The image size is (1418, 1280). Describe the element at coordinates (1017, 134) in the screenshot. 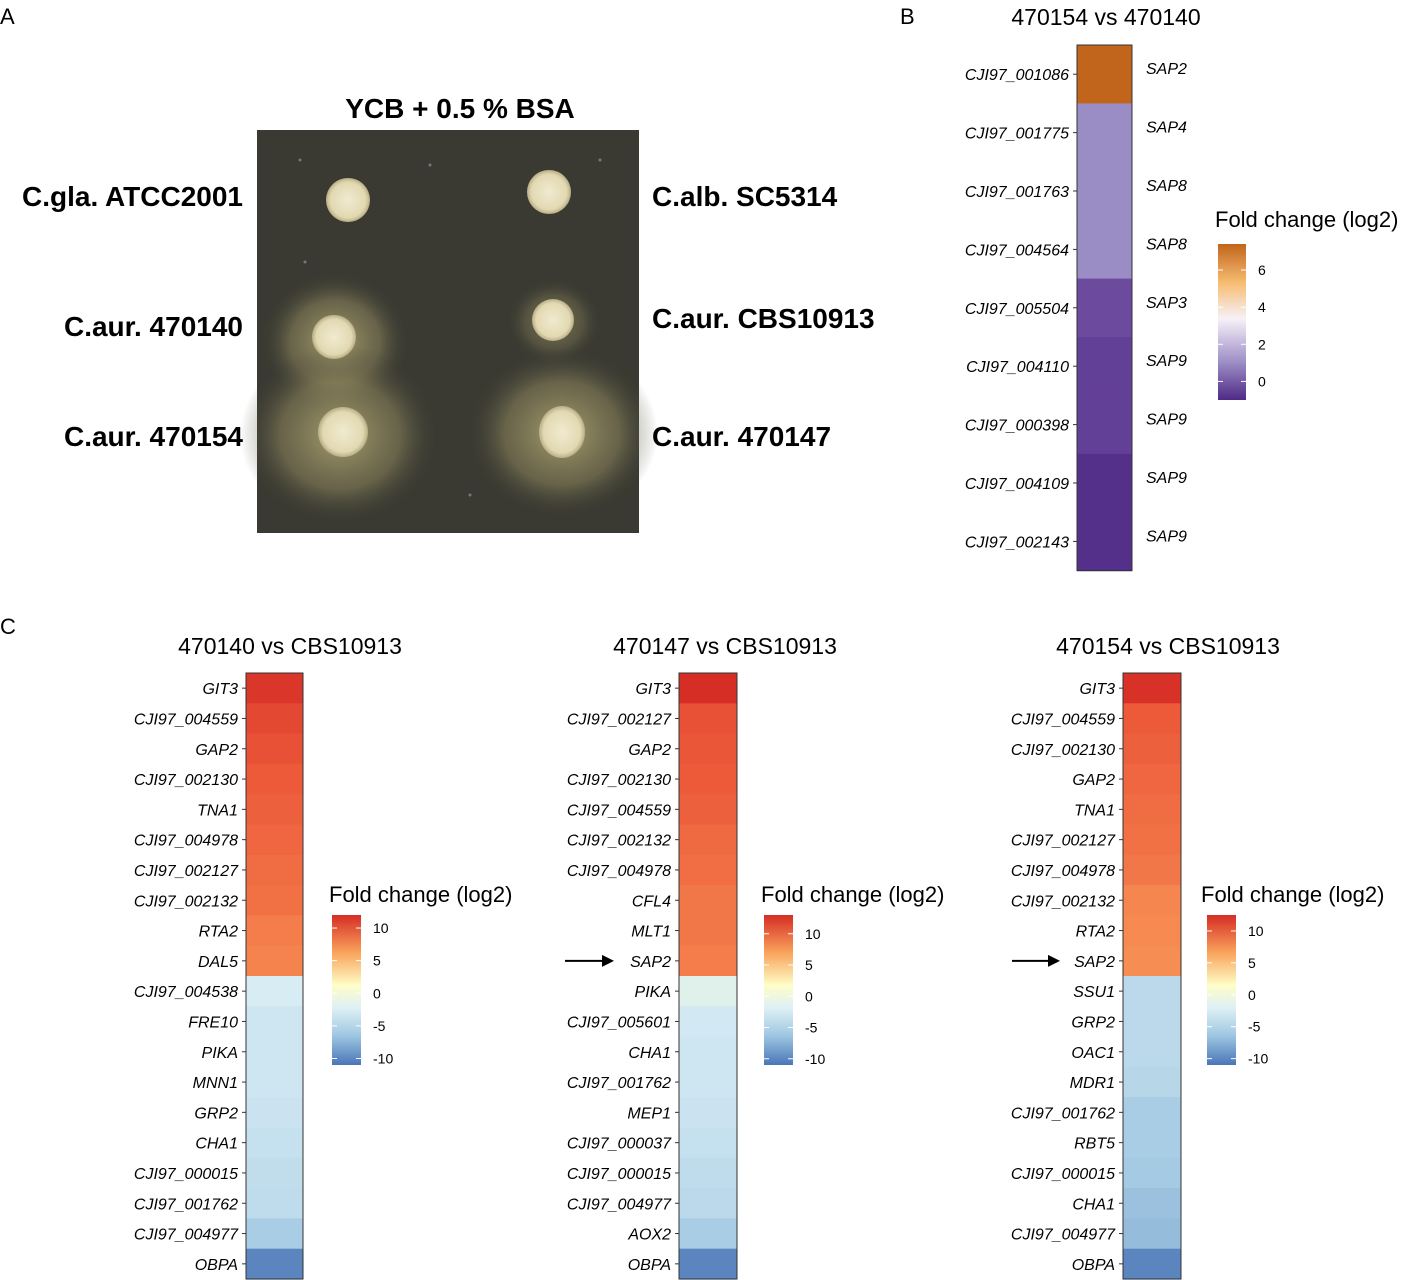

I see `row-id-label: CJI97_001775` at that location.